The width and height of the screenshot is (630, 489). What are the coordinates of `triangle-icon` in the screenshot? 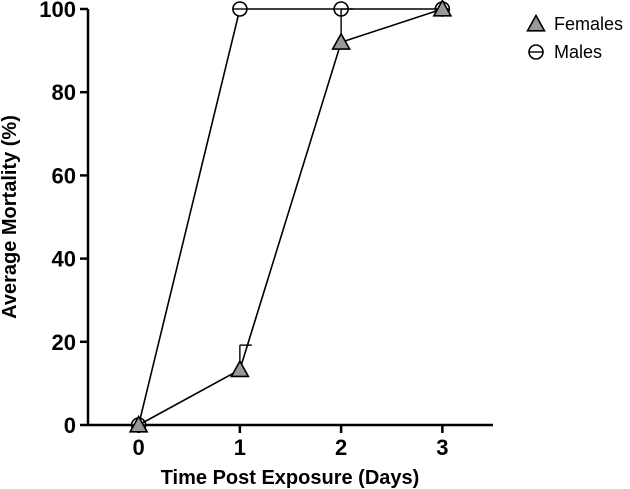 It's located at (536, 22).